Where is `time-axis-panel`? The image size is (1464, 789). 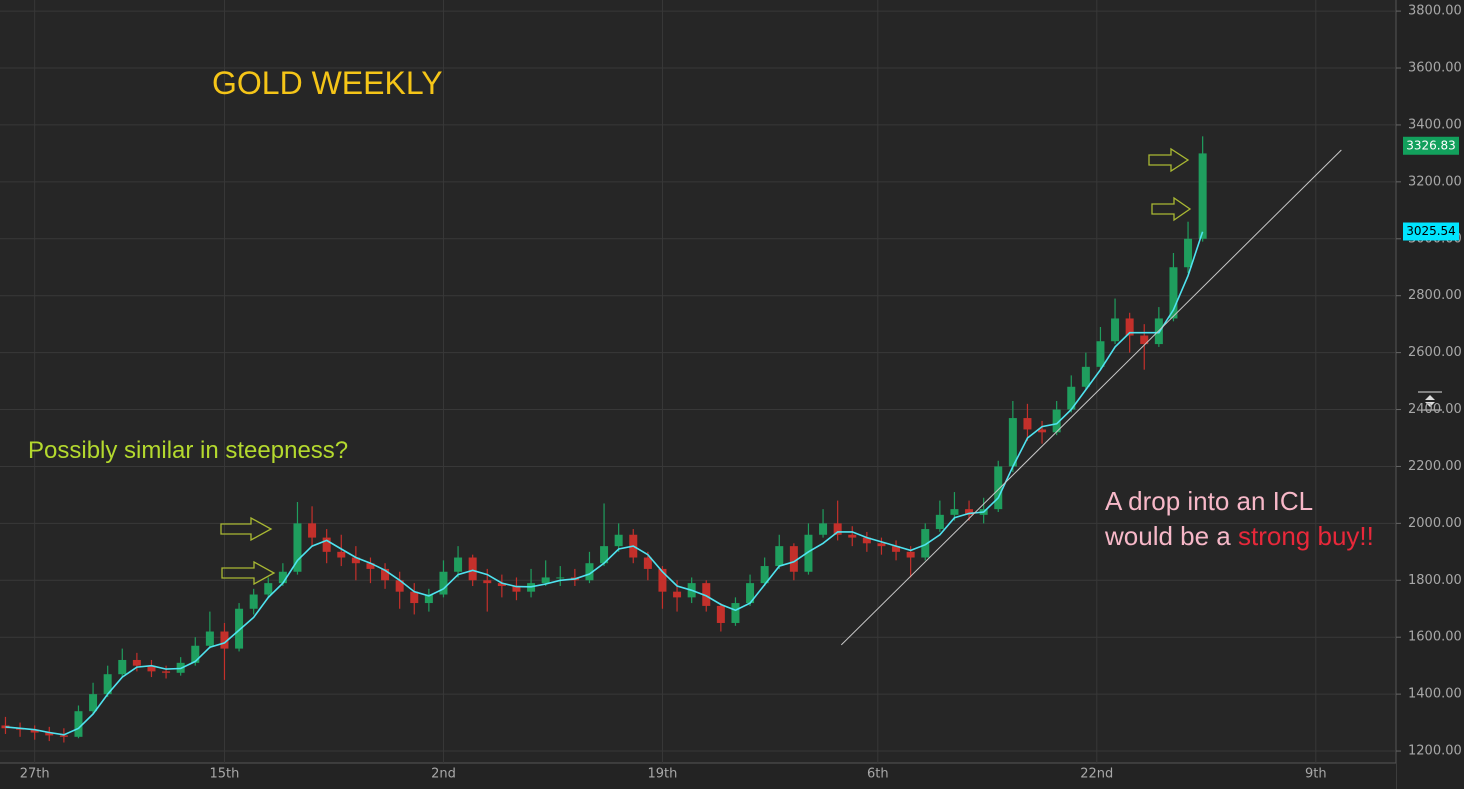 time-axis-panel is located at coordinates (698, 776).